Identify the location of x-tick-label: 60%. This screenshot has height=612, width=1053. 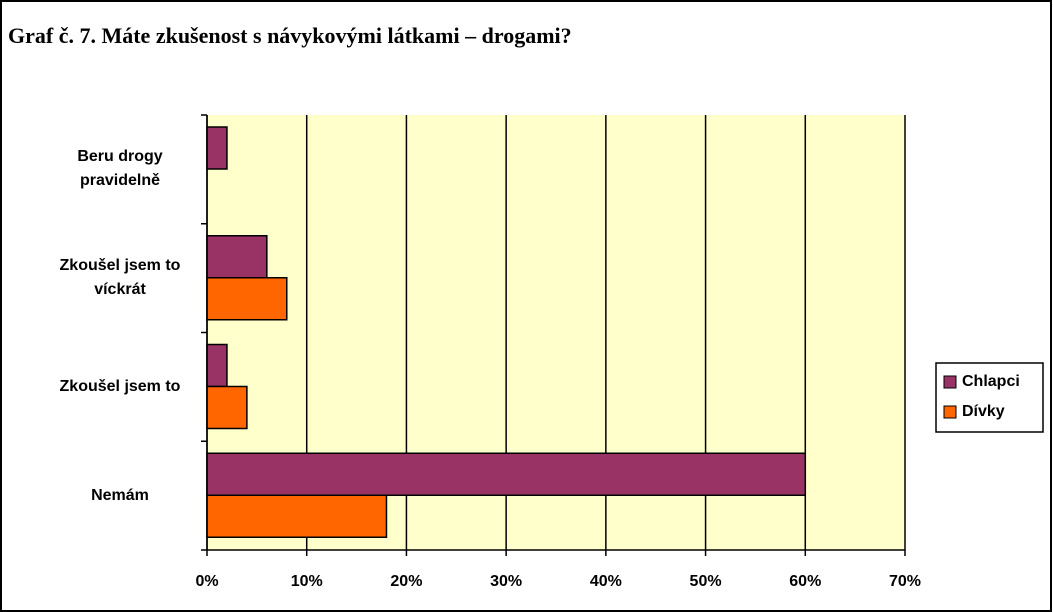
(805, 581).